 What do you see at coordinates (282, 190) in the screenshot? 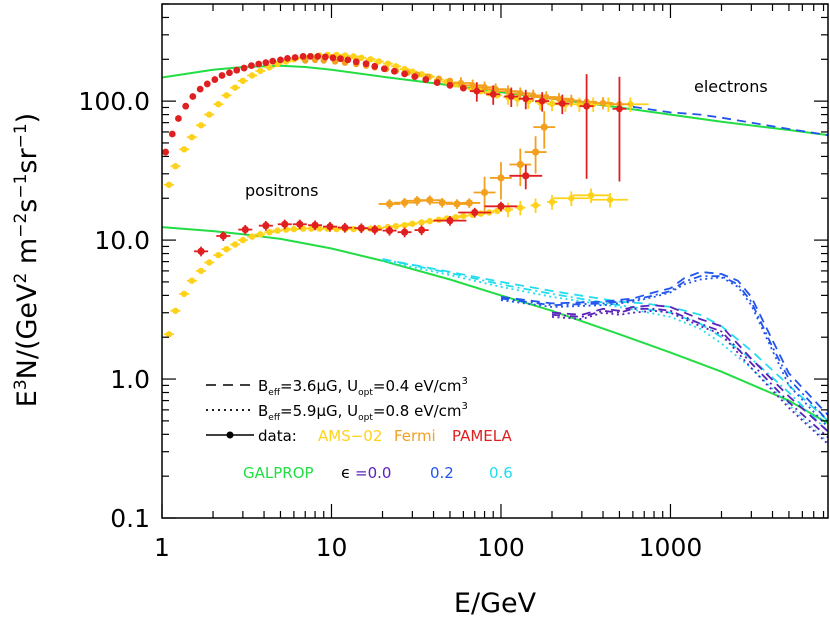
I see `positrons-annotation: positrons` at bounding box center [282, 190].